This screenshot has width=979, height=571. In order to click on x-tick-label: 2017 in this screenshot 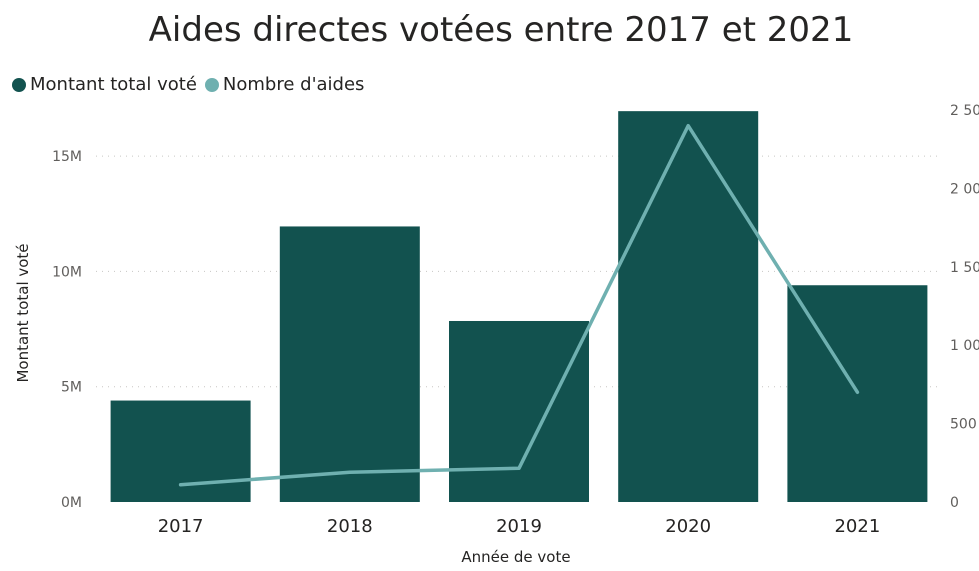, I will do `click(181, 526)`.